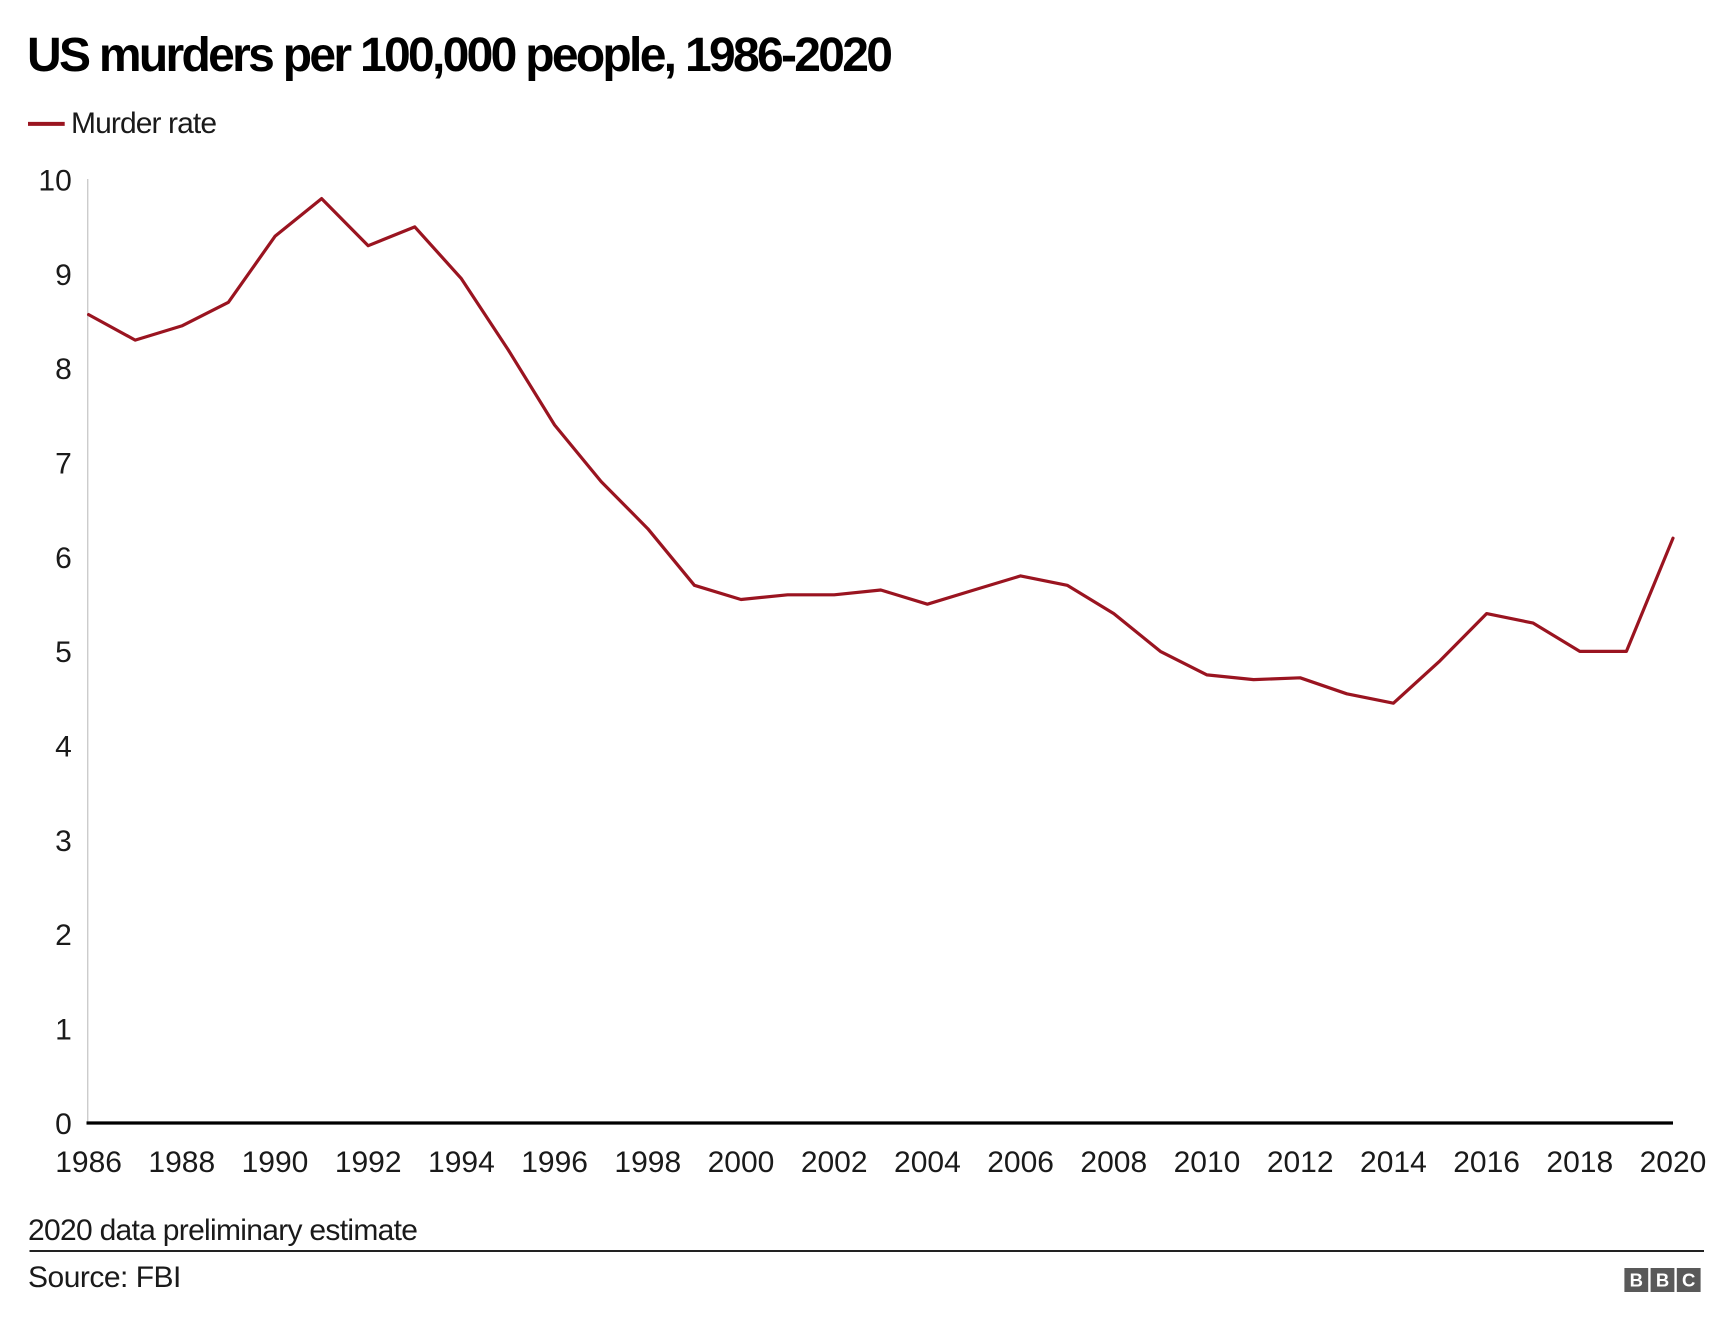 This screenshot has height=1327, width=1732. I want to click on svg-text: 2014, so click(1393, 1162).